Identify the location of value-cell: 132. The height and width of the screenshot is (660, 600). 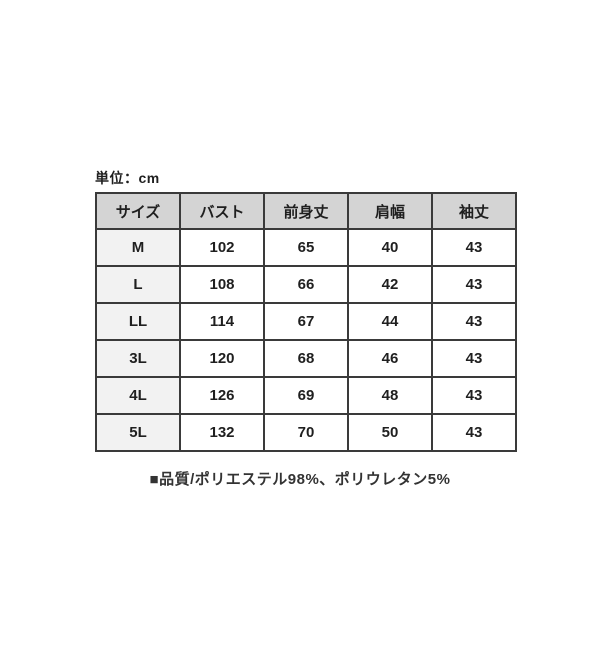
(222, 432).